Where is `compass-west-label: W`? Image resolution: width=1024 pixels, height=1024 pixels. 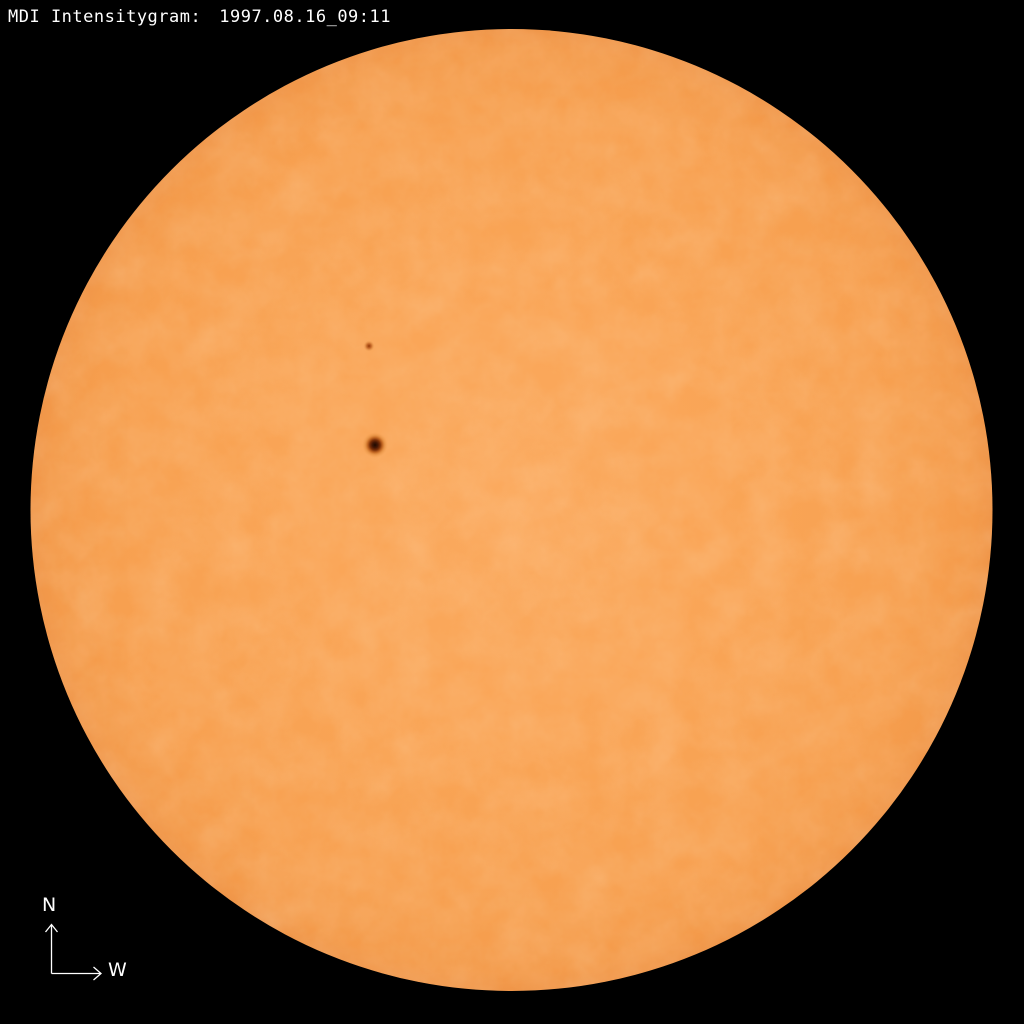 compass-west-label: W is located at coordinates (117, 970).